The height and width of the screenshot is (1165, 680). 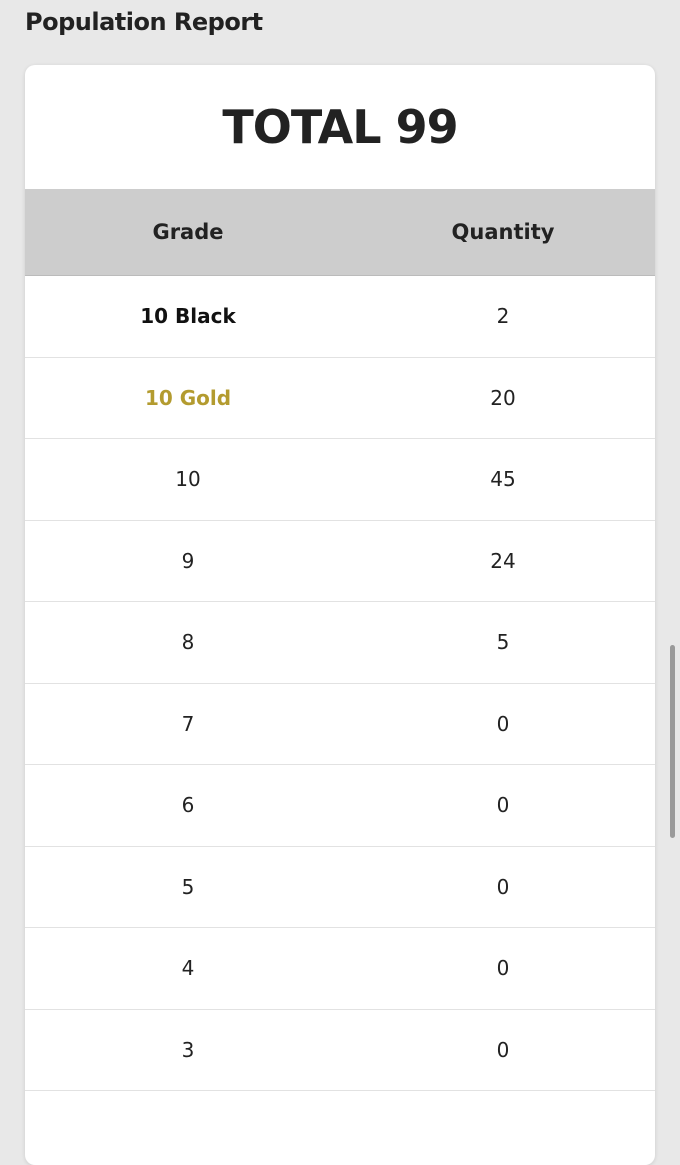 I want to click on grade-cell: 10 Black, so click(x=188, y=316).